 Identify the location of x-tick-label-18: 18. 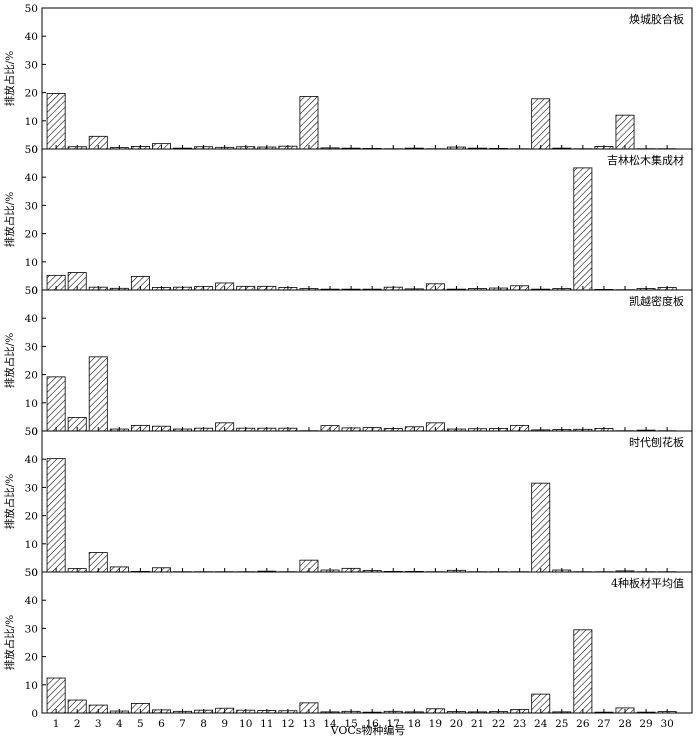
(414, 724).